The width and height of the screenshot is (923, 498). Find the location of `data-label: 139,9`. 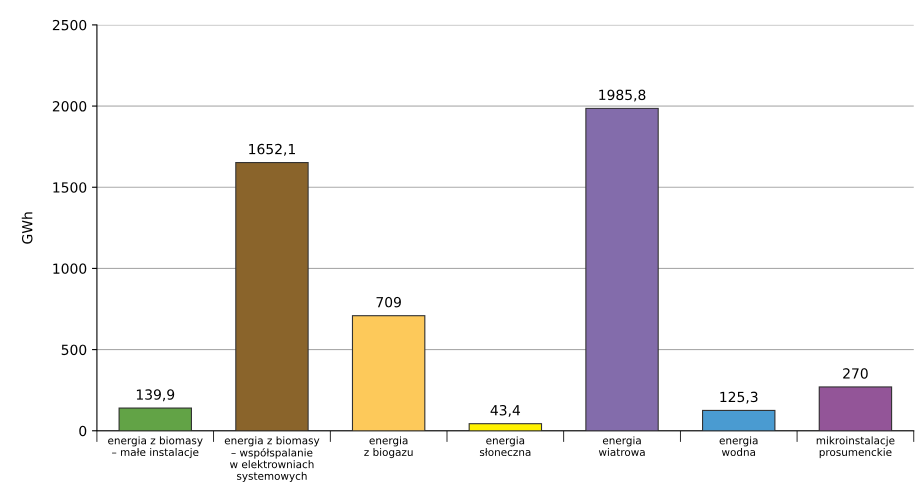

data-label: 139,9 is located at coordinates (155, 395).